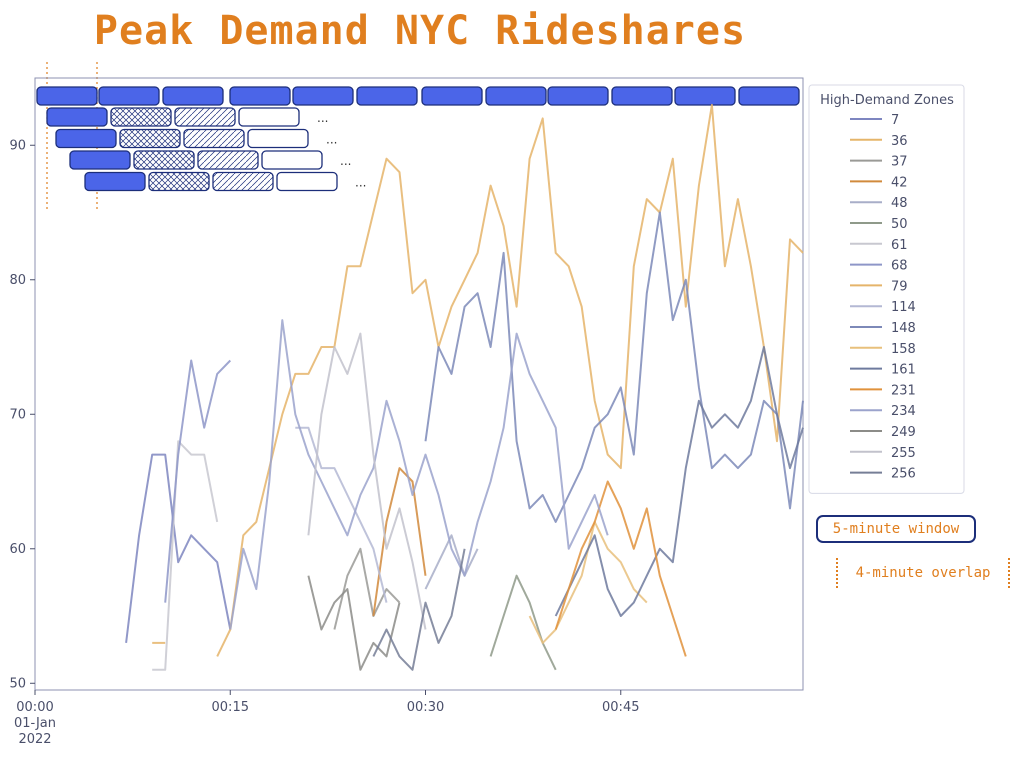 The width and height of the screenshot is (1024, 766). What do you see at coordinates (35, 723) in the screenshot?
I see `x-tick-sublabel: 01-Jan` at bounding box center [35, 723].